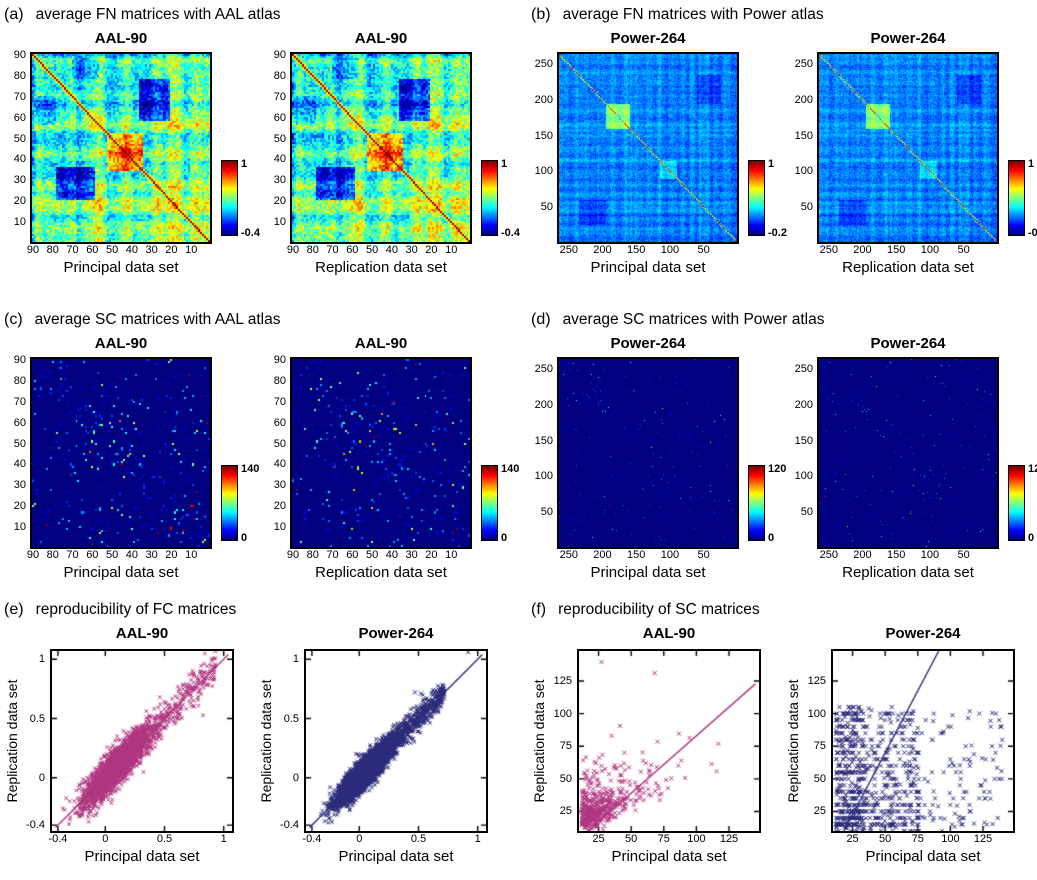  What do you see at coordinates (289, 741) in the screenshot?
I see `y-axis-ticks: -0.4 0 0.5 1` at bounding box center [289, 741].